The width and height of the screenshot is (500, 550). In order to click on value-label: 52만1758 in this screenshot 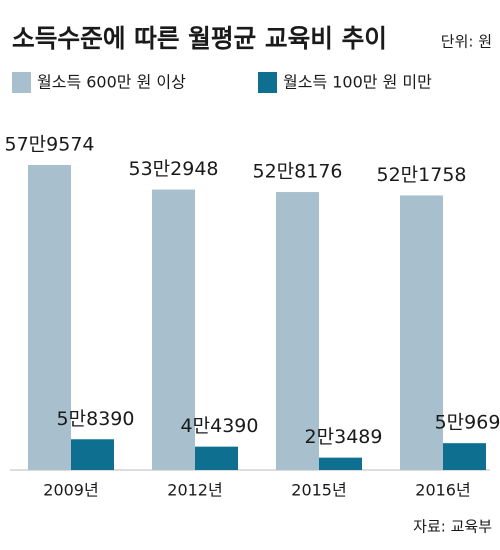, I will do `click(421, 175)`.